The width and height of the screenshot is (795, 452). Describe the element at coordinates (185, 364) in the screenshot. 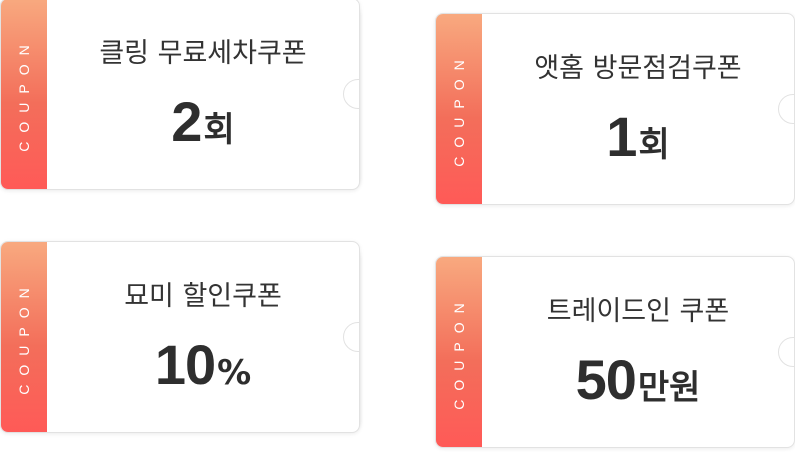

I see `coupon-amount-value: 10` at that location.